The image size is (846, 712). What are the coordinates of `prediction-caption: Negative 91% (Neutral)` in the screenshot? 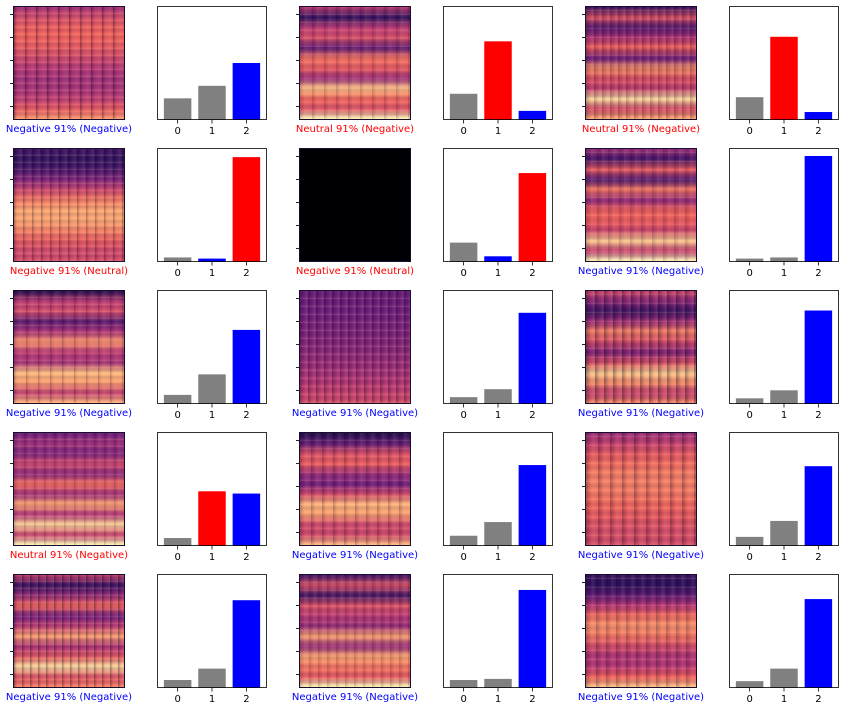 It's located at (69, 271).